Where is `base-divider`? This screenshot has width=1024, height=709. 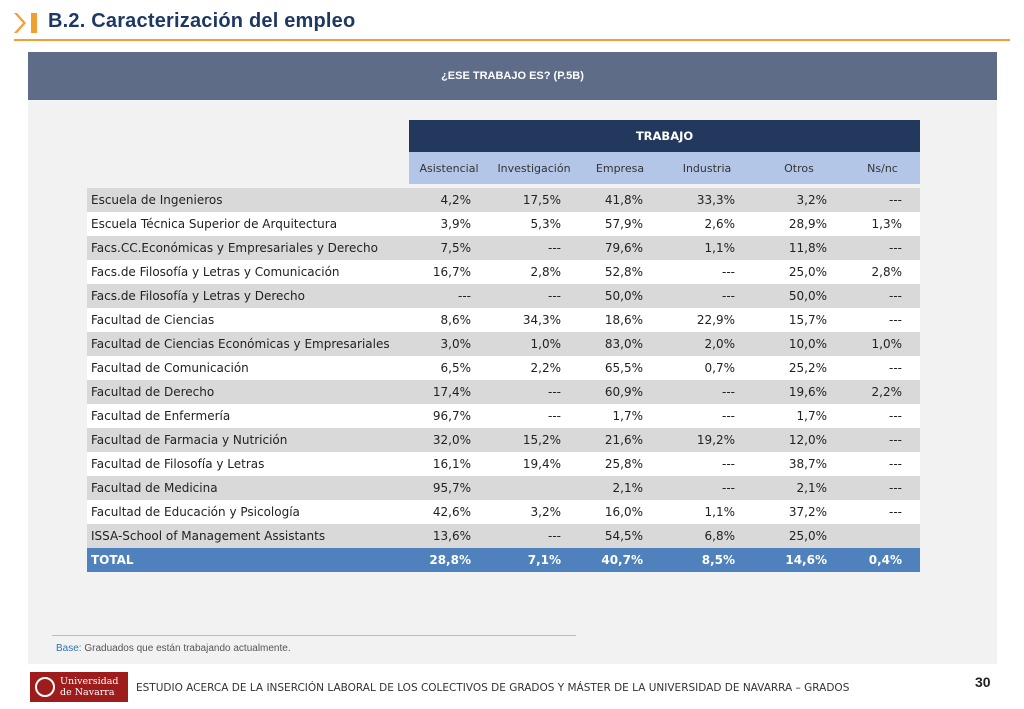 base-divider is located at coordinates (314, 635).